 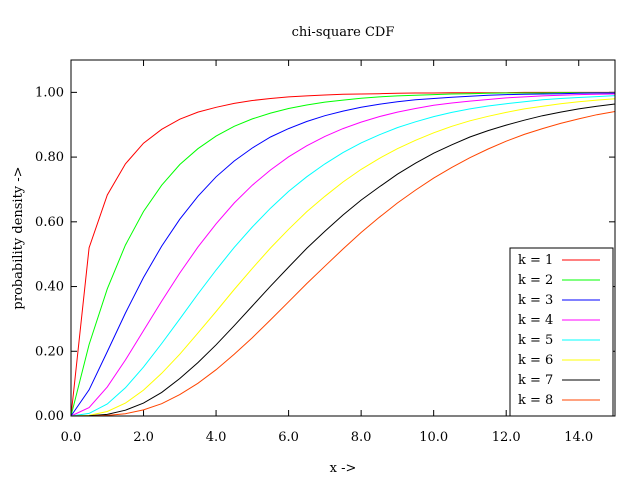 I want to click on y-tick-label: 0.00, so click(x=49, y=416).